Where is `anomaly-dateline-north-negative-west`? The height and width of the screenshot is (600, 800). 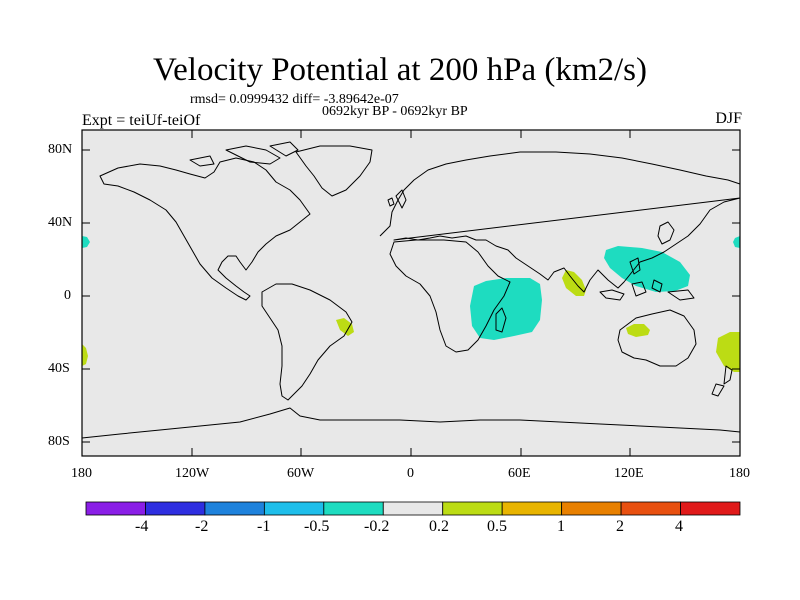 anomaly-dateline-north-negative-west is located at coordinates (86, 242).